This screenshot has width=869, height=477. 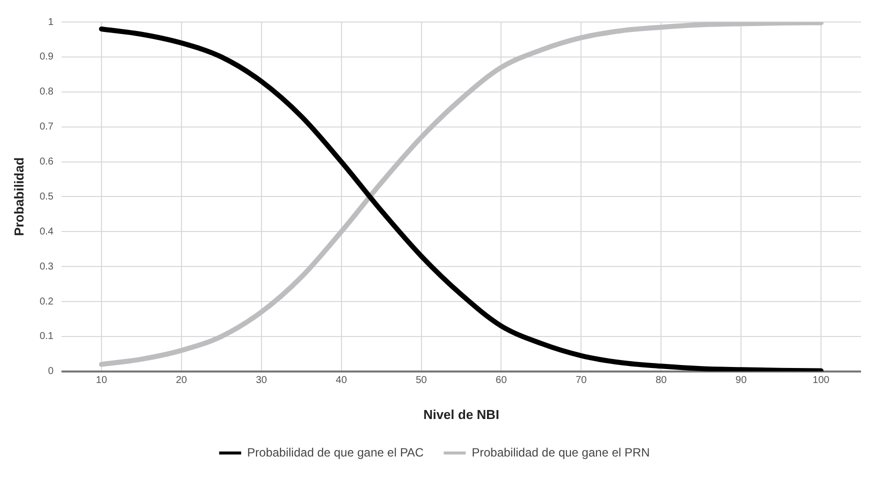 What do you see at coordinates (502, 380) in the screenshot?
I see `x-tick-label: 60` at bounding box center [502, 380].